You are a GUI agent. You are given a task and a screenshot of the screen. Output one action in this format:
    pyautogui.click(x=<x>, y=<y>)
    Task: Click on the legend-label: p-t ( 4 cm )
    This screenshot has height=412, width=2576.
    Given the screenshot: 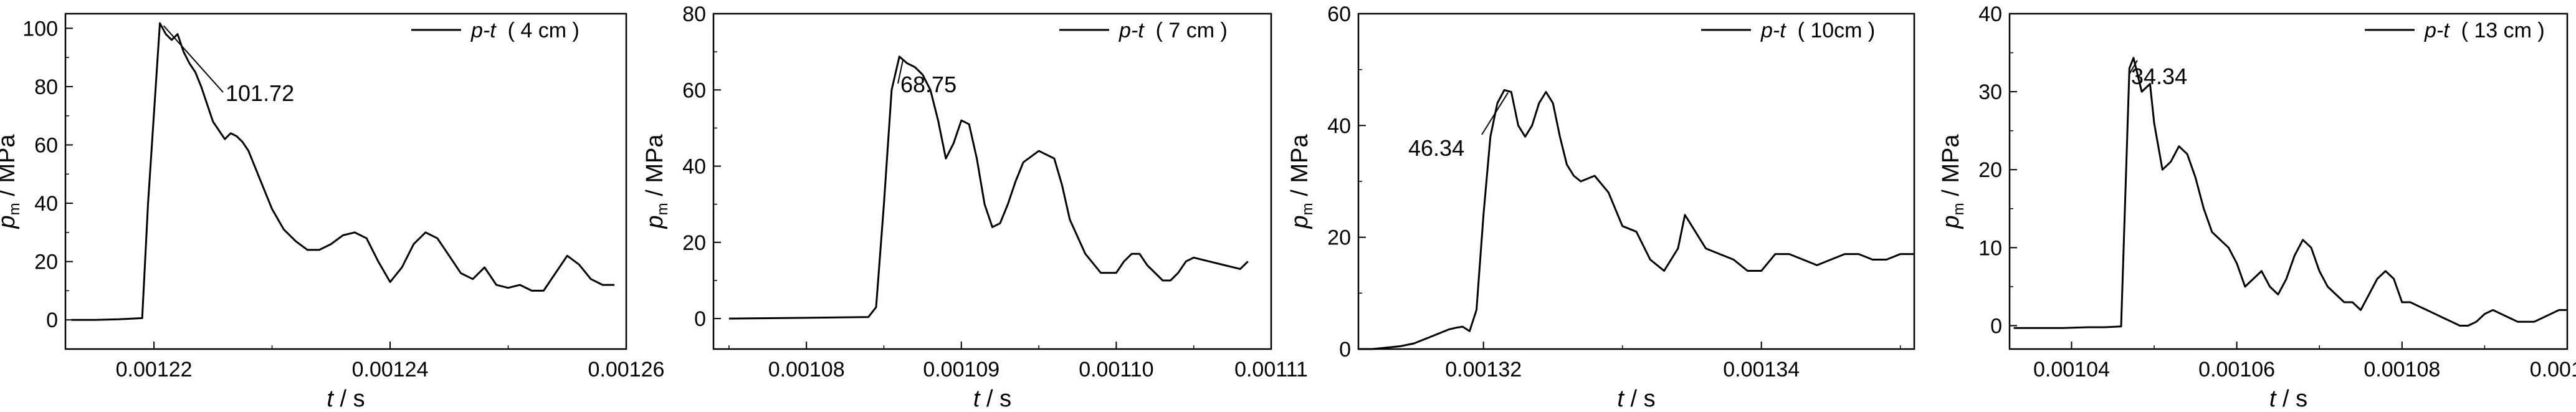 What is the action you would take?
    pyautogui.click(x=525, y=31)
    